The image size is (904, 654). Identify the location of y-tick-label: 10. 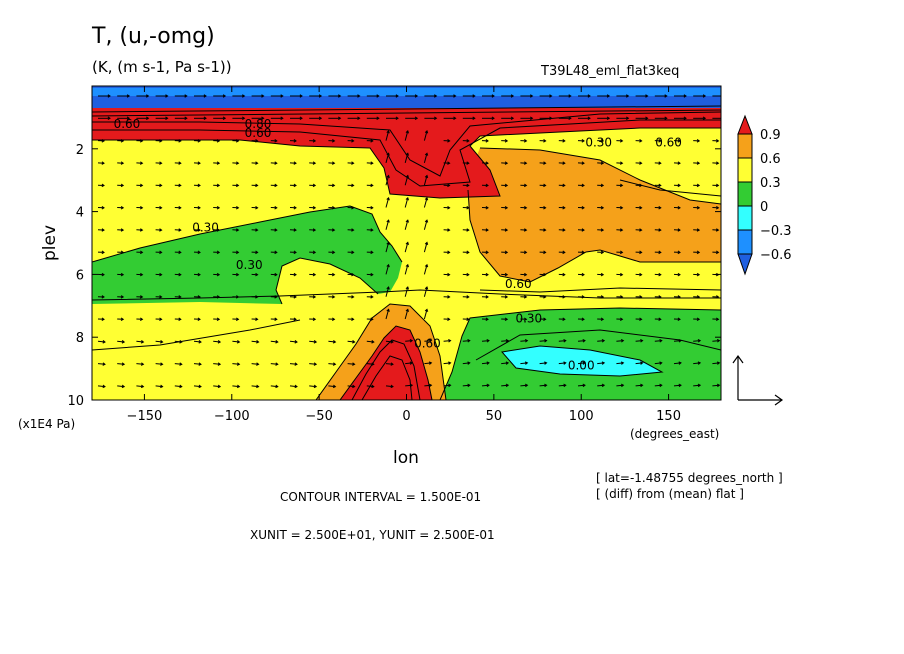
(75, 401).